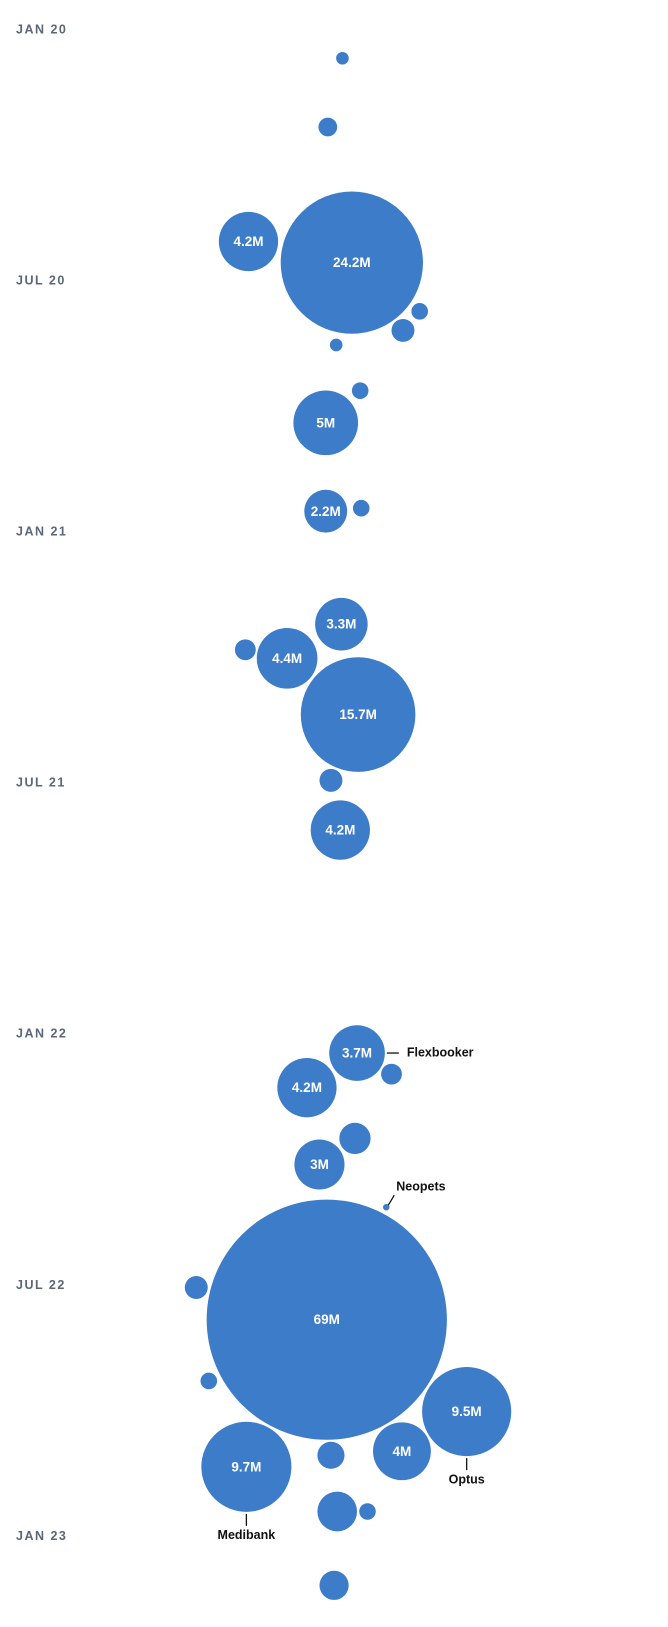 The height and width of the screenshot is (1627, 668). I want to click on leader-line, so click(391, 1200).